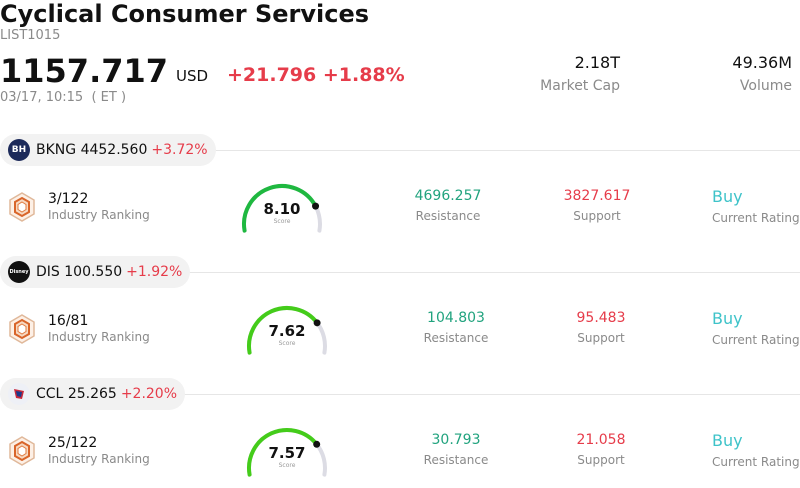 The image size is (800, 488). I want to click on support-value: 3827.617, so click(597, 196).